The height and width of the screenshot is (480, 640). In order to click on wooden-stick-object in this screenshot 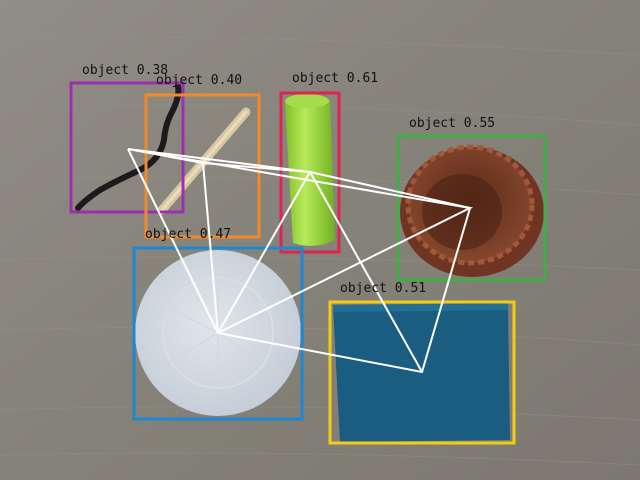, I will do `click(204, 161)`.